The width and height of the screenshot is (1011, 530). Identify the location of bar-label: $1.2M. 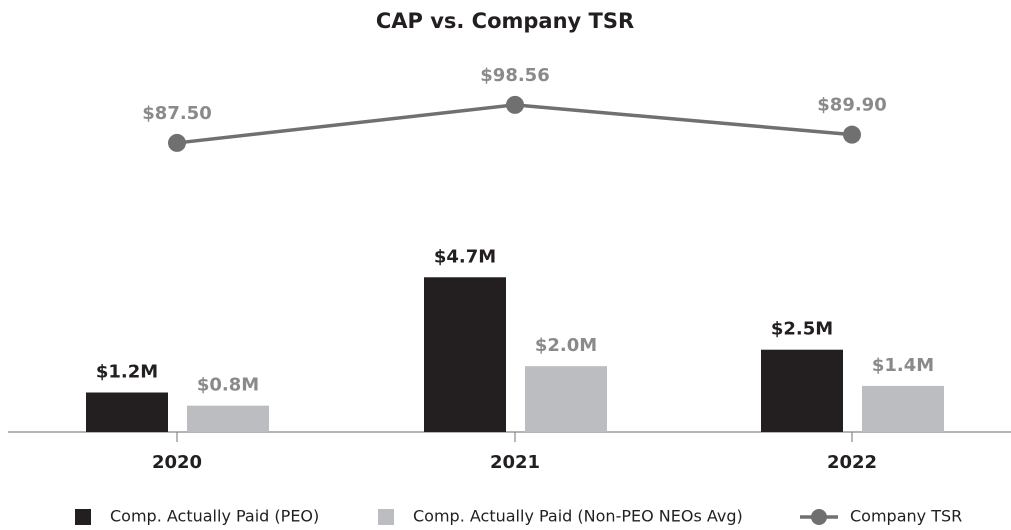
(127, 371).